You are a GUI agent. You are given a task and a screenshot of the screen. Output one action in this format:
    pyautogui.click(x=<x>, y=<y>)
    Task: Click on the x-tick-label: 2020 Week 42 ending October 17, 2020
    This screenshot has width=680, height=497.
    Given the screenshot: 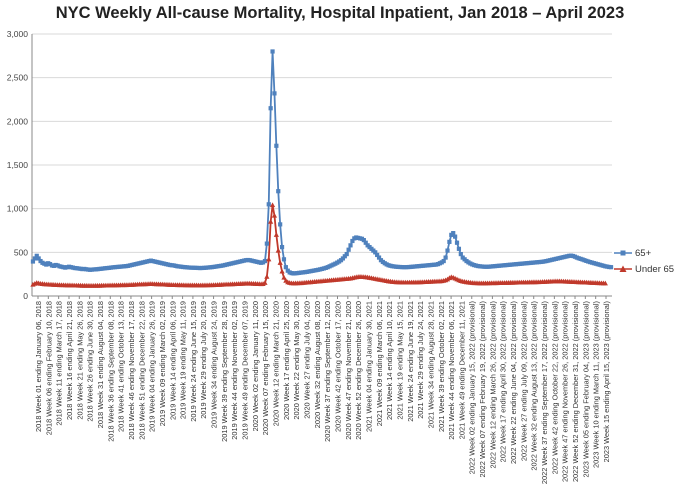 What is the action you would take?
    pyautogui.click(x=337, y=366)
    